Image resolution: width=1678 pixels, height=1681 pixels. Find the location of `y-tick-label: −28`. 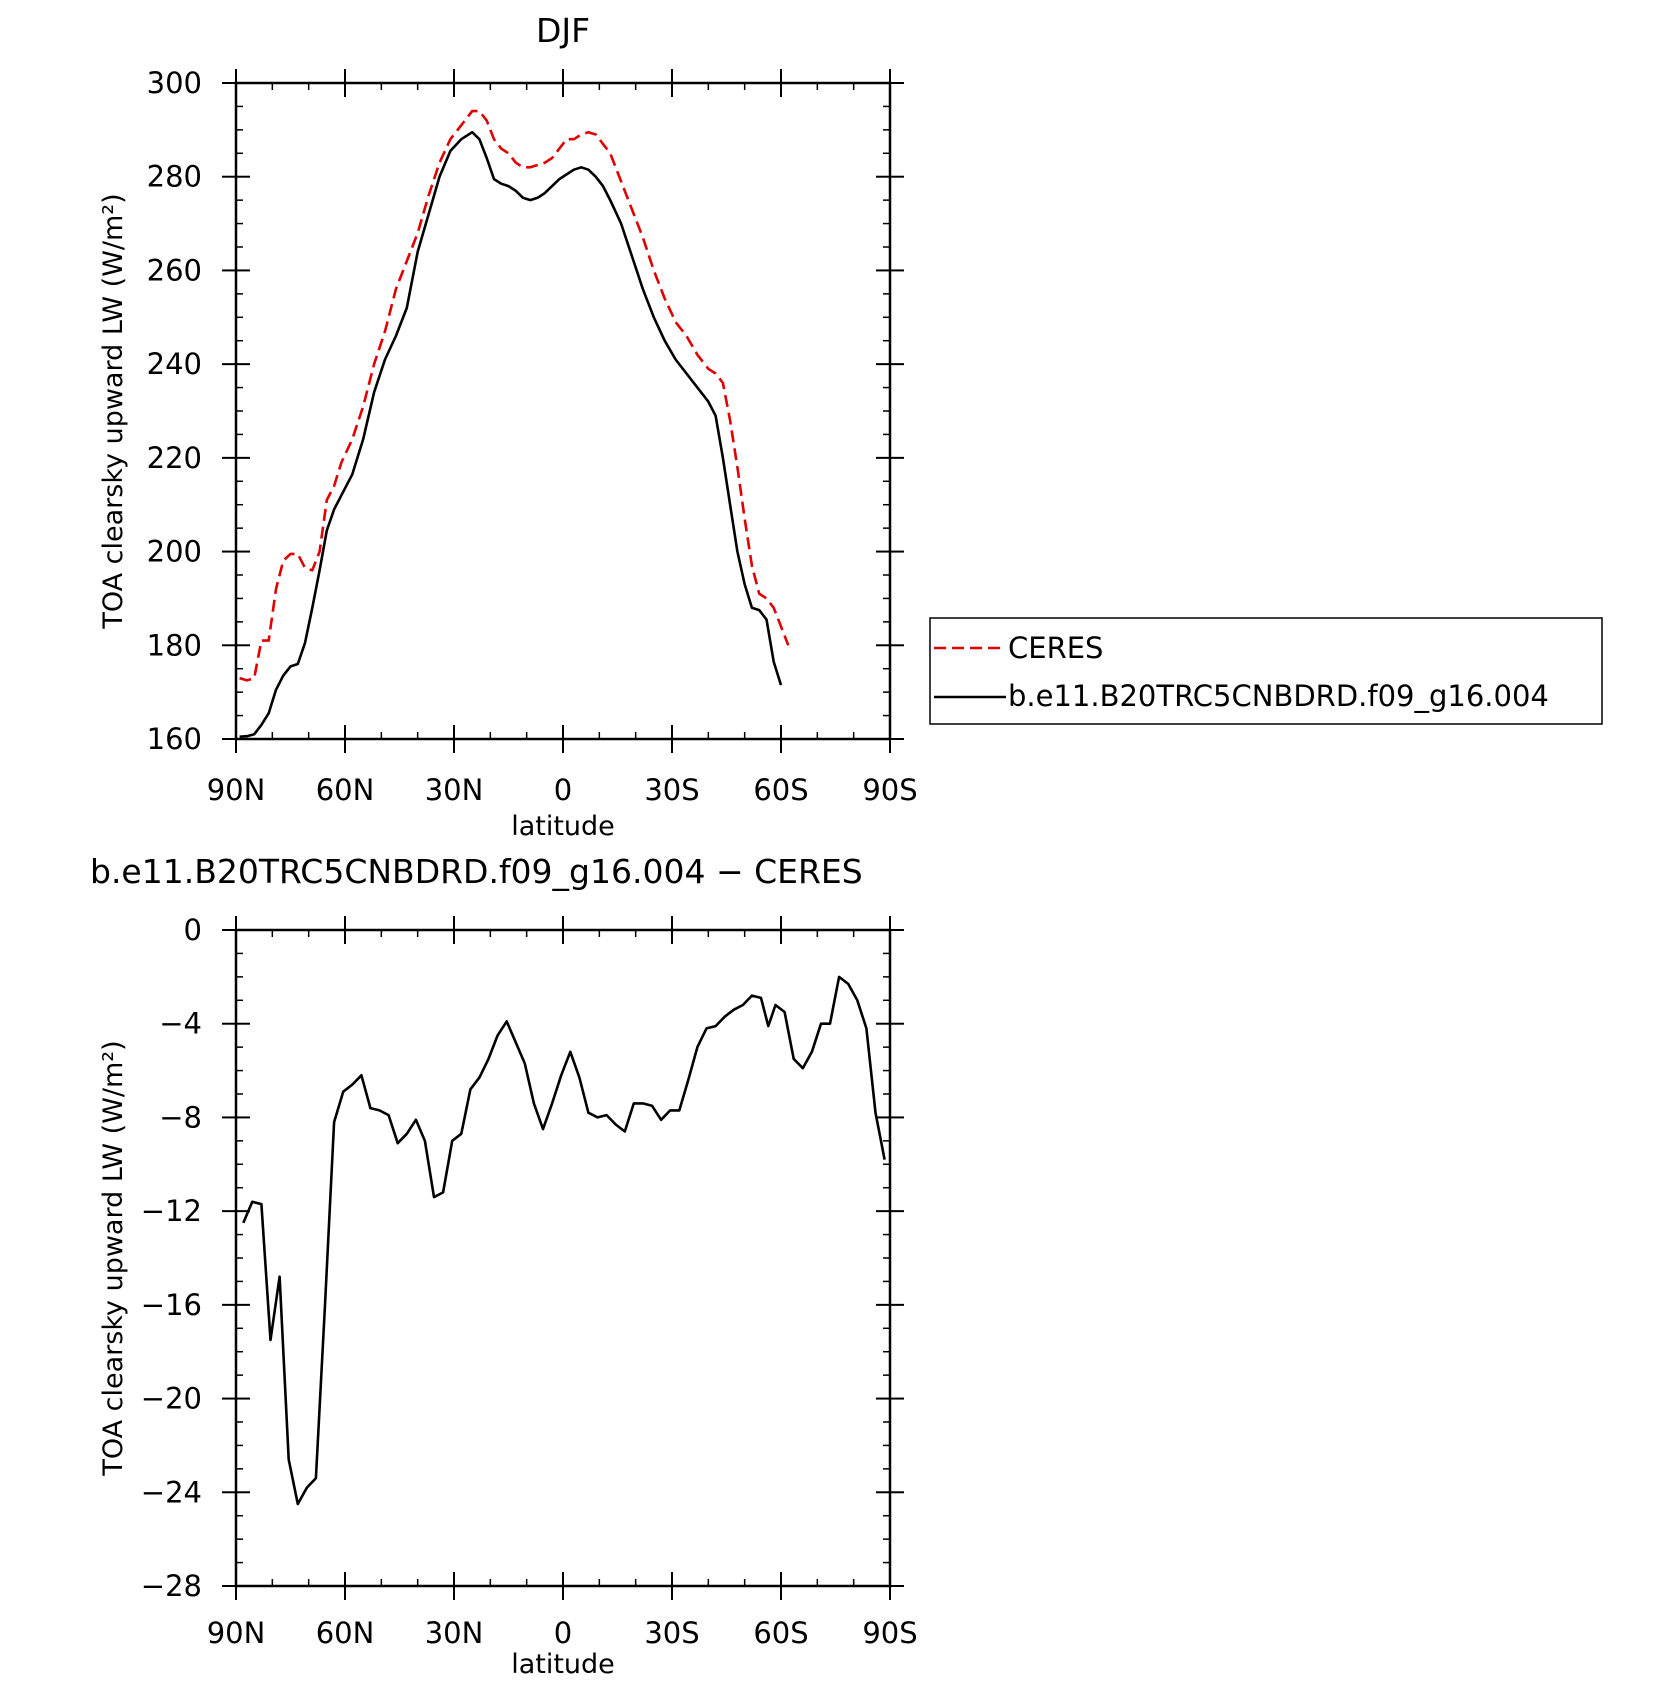

y-tick-label: −28 is located at coordinates (171, 1586).